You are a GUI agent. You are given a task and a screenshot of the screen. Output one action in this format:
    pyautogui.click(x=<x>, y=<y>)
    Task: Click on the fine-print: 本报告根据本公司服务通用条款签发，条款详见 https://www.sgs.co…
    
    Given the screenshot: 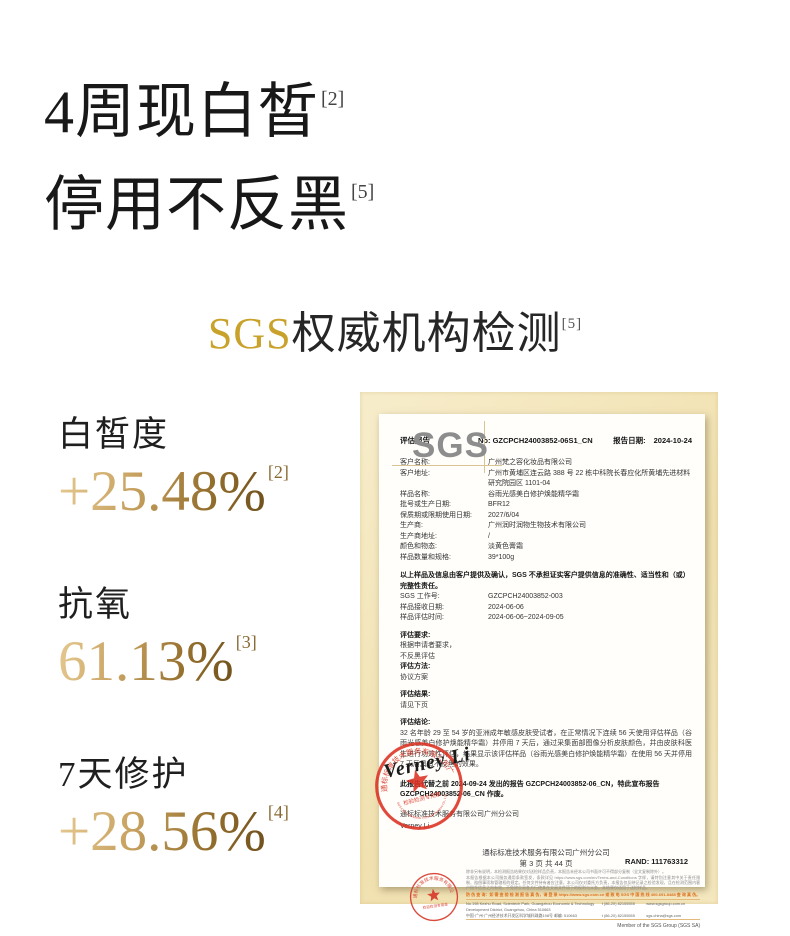 What is the action you would take?
    pyautogui.click(x=583, y=882)
    